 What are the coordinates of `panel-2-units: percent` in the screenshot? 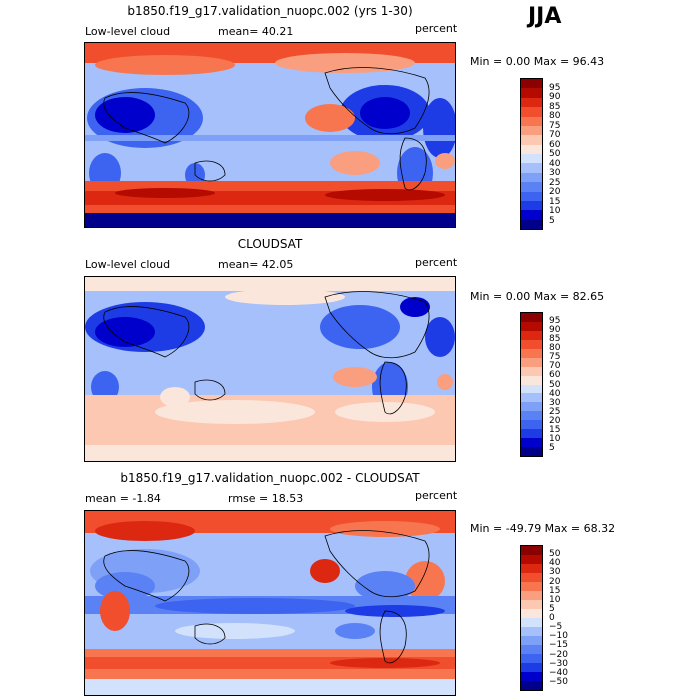 It's located at (436, 262).